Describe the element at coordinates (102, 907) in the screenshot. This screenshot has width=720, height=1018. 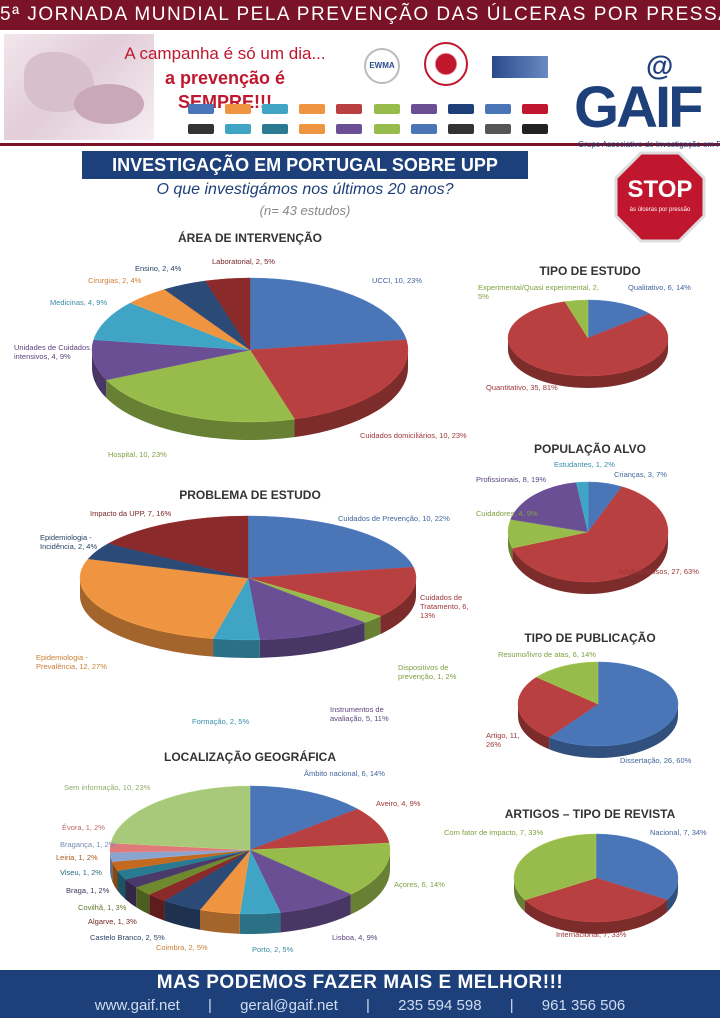
I see `pie-slice-label: Covilhã, 1, 3%` at that location.